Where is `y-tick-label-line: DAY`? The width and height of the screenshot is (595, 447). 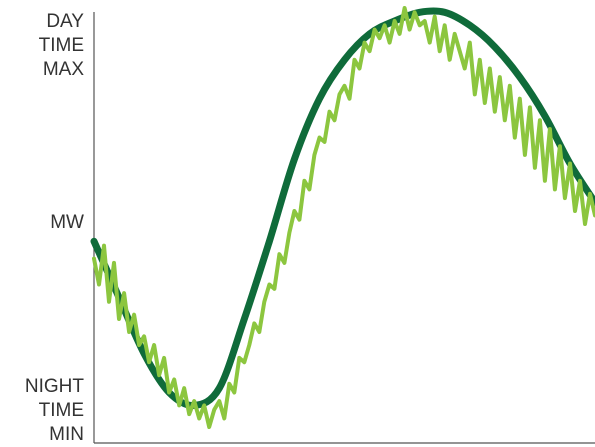 y-tick-label-line: DAY is located at coordinates (65, 21).